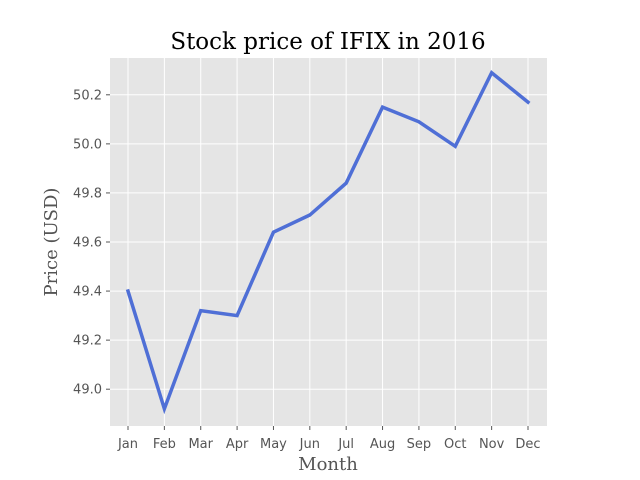 Image resolution: width=640 pixels, height=480 pixels. What do you see at coordinates (527, 444) in the screenshot?
I see `x-tick-label: Dec` at bounding box center [527, 444].